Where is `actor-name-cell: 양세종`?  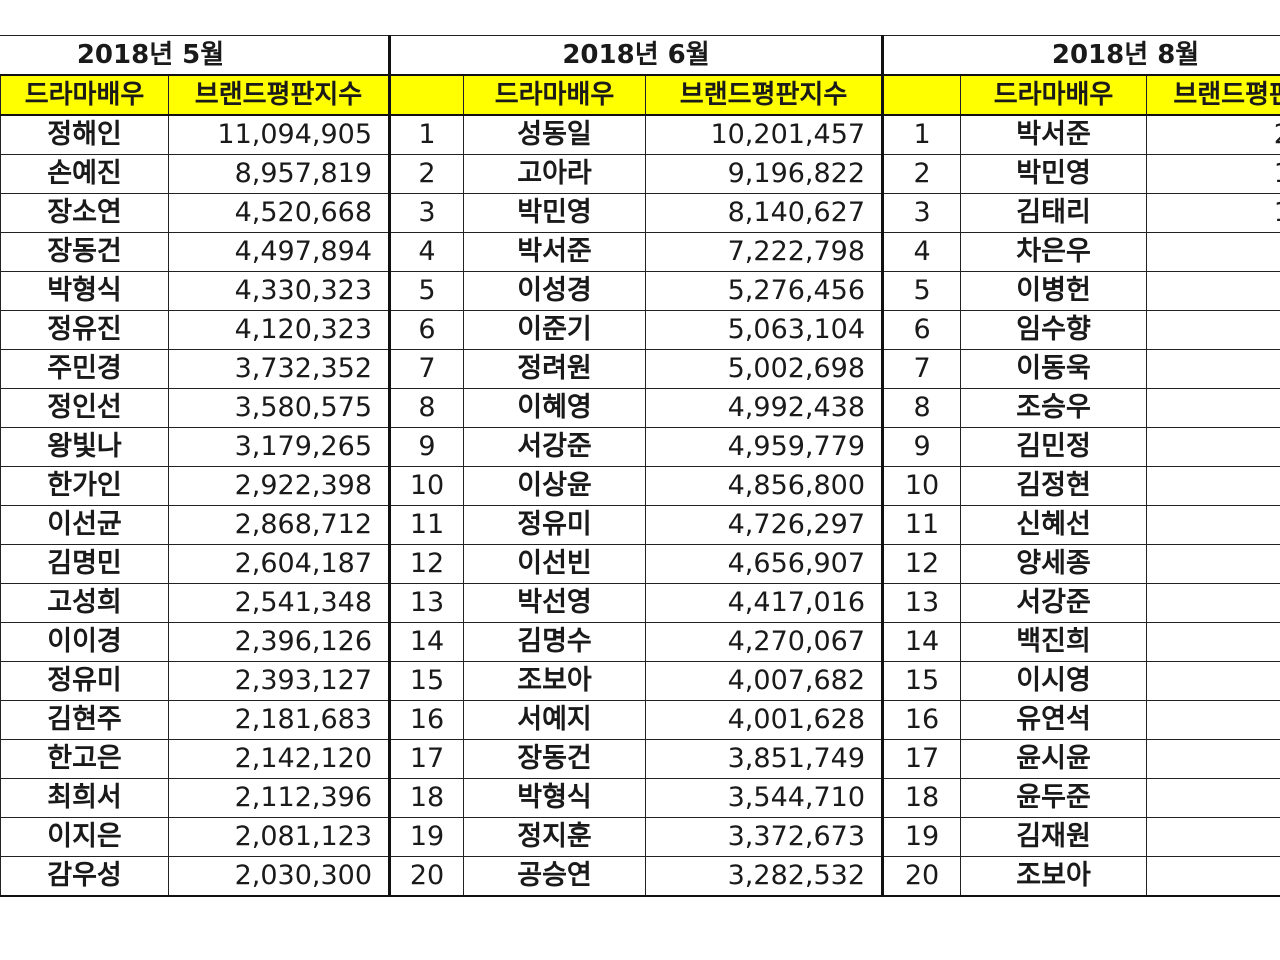 actor-name-cell: 양세종 is located at coordinates (1054, 564).